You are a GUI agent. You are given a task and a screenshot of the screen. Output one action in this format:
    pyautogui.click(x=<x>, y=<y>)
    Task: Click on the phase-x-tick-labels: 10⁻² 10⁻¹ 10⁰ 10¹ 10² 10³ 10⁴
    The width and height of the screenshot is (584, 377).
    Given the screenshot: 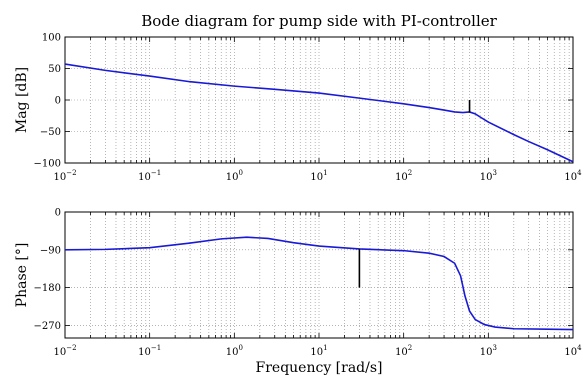 What is the action you would take?
    pyautogui.click(x=317, y=351)
    